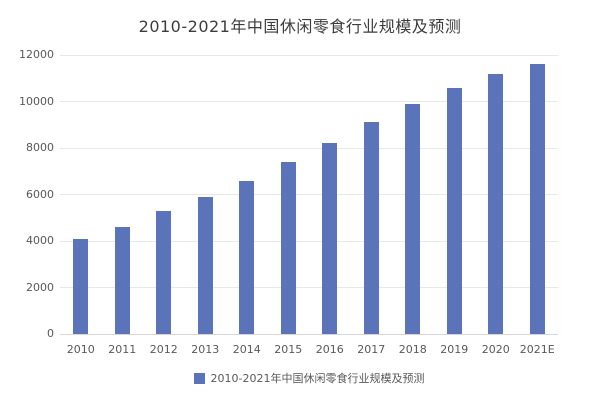 The width and height of the screenshot is (600, 400). Describe the element at coordinates (496, 203) in the screenshot. I see `bar-2020` at that location.